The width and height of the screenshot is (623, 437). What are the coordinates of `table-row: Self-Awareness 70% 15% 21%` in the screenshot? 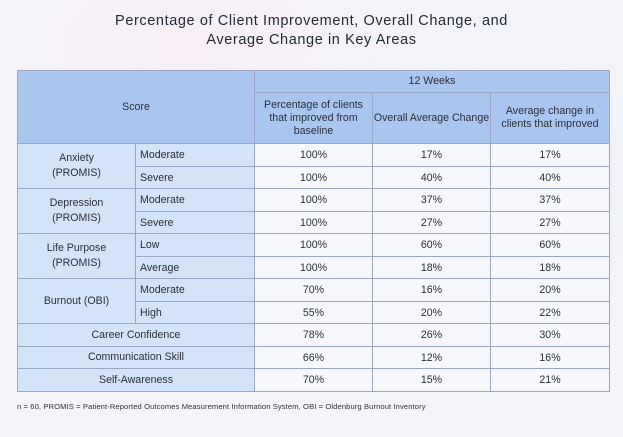 It's located at (314, 380).